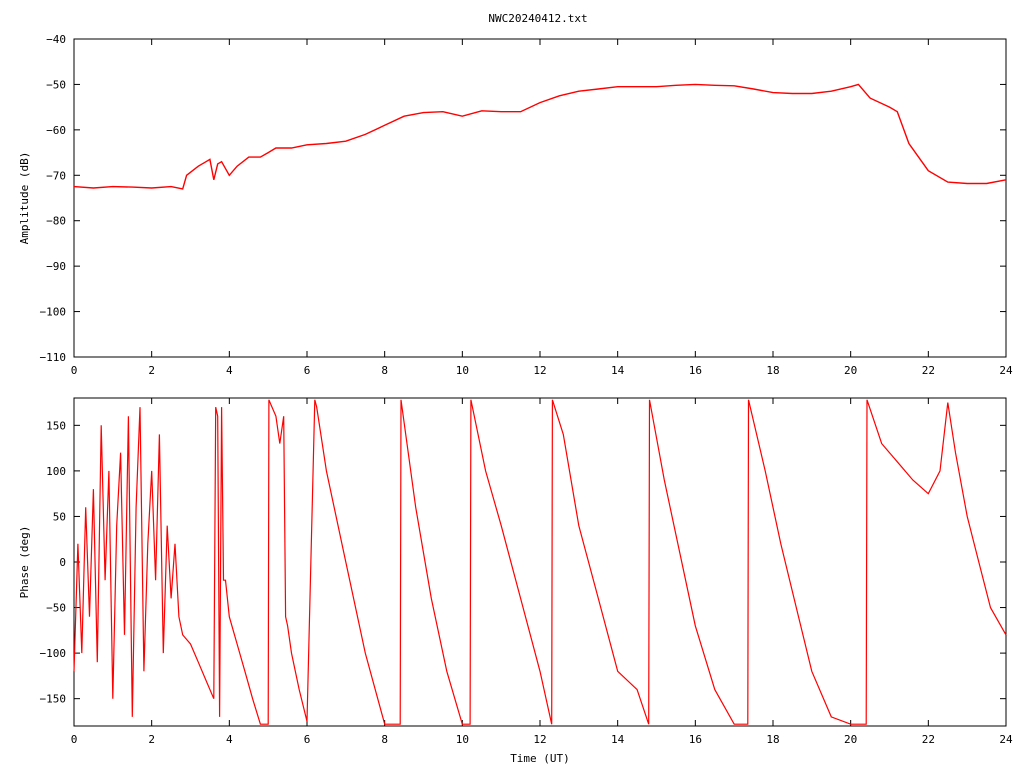 This screenshot has width=1024, height=768. I want to click on phase-x-tick-label: 24, so click(1006, 739).